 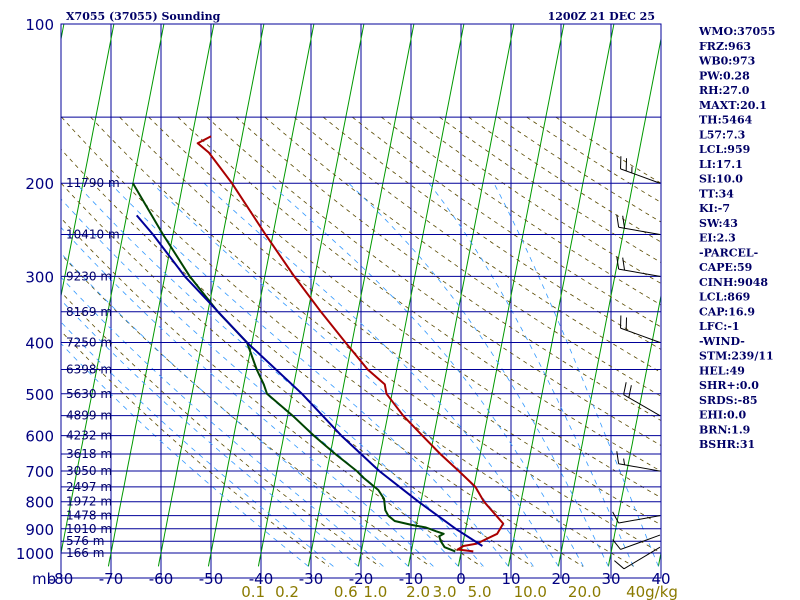 I want to click on index-value: SRDS:-85, so click(x=728, y=400).